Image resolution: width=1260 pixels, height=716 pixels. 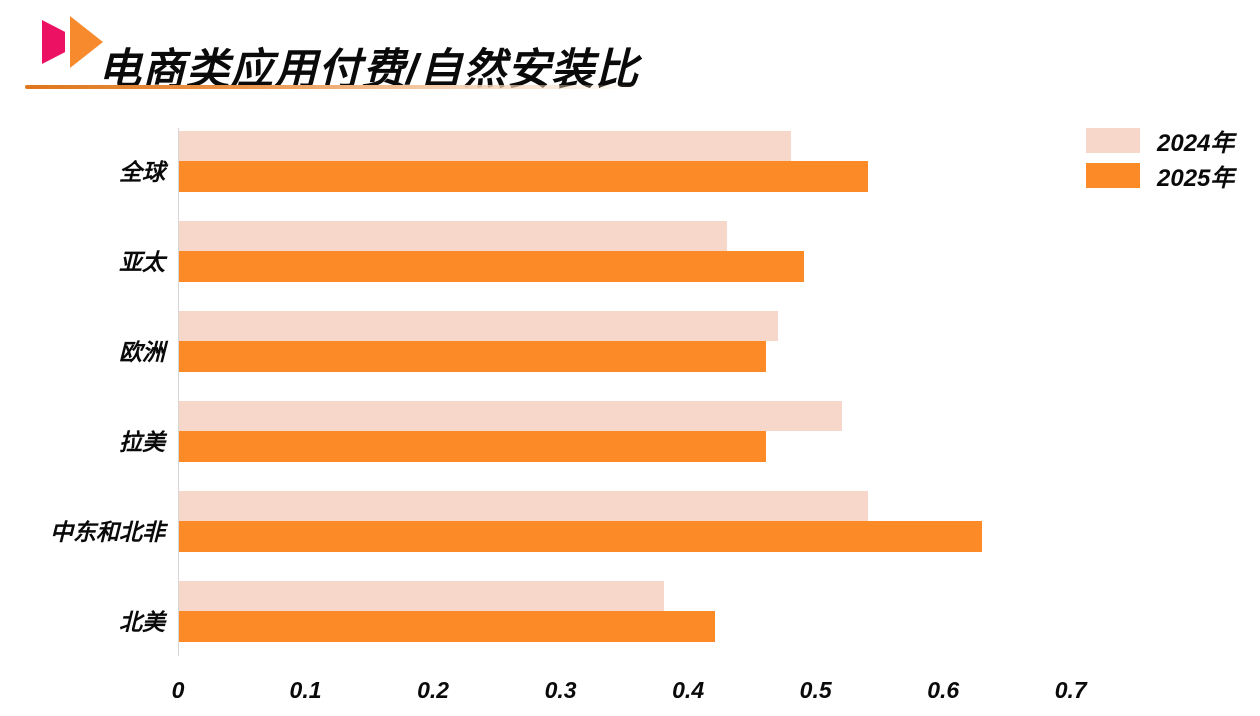 I want to click on bar-group-2: 欧洲, so click(x=640, y=341).